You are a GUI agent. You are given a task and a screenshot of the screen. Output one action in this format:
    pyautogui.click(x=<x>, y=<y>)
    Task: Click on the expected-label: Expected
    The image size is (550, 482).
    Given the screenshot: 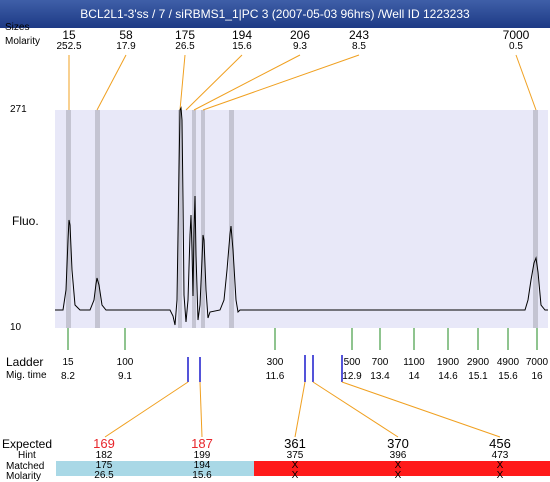 What is the action you would take?
    pyautogui.click(x=27, y=444)
    